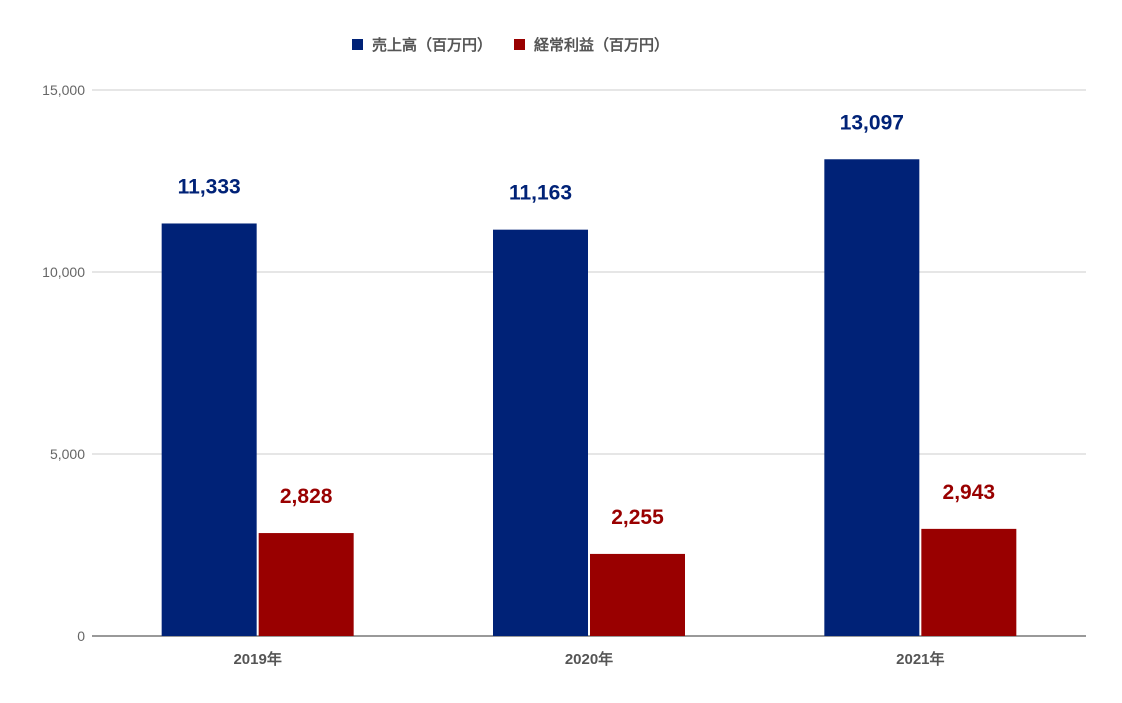 The height and width of the screenshot is (703, 1122). I want to click on x-category-label: 2021年, so click(920, 659).